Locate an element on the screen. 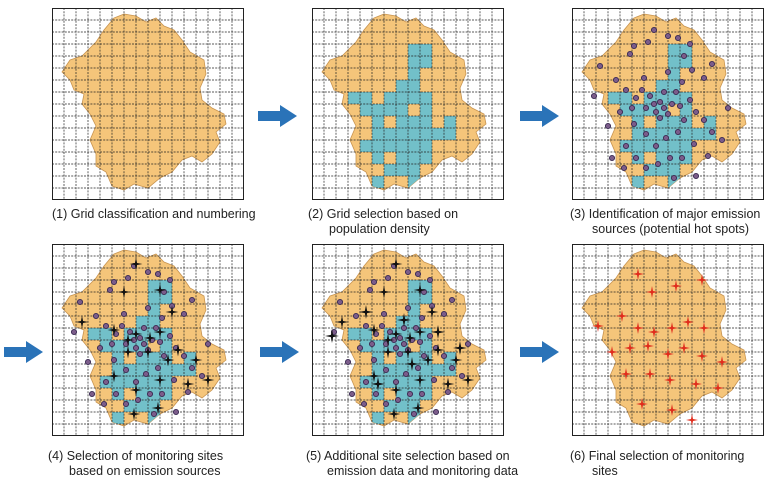 The image size is (781, 480). region-shape is located at coordinates (664, 338).